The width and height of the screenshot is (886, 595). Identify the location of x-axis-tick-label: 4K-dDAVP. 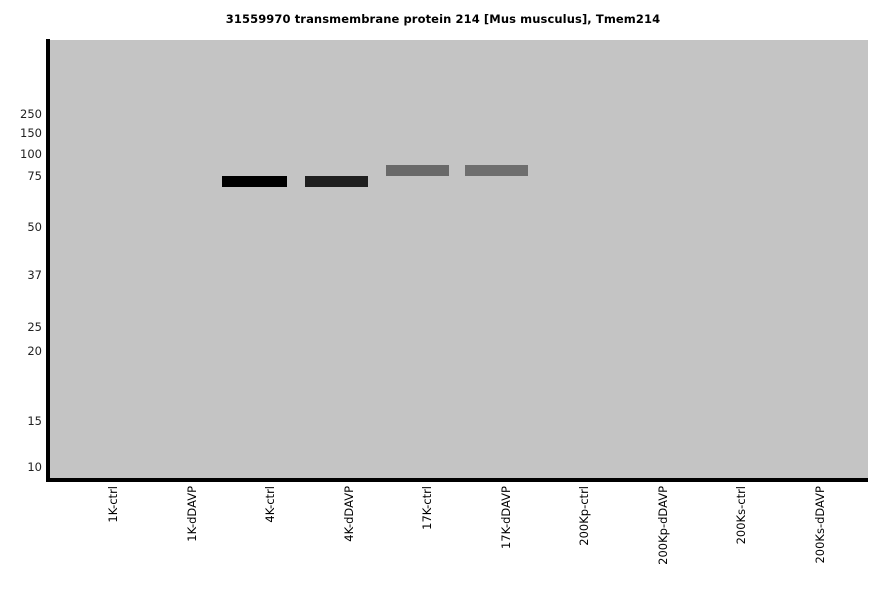
(349, 514).